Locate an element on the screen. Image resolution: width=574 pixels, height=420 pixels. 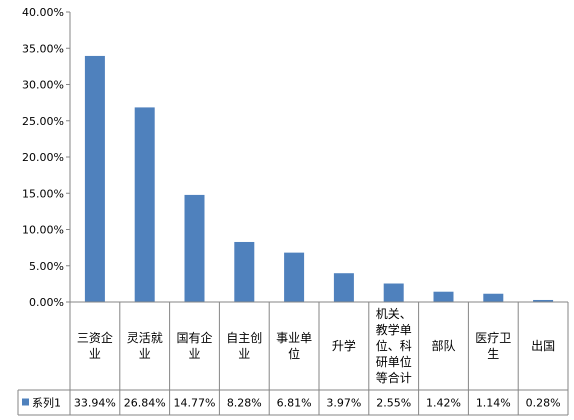
y-tick-label: 5.00% is located at coordinates (46, 266).